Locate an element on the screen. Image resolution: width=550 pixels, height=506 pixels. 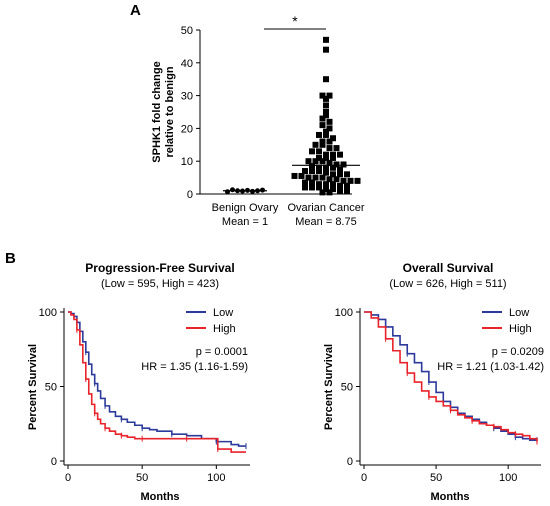
panel-label-b: B is located at coordinates (10, 258).